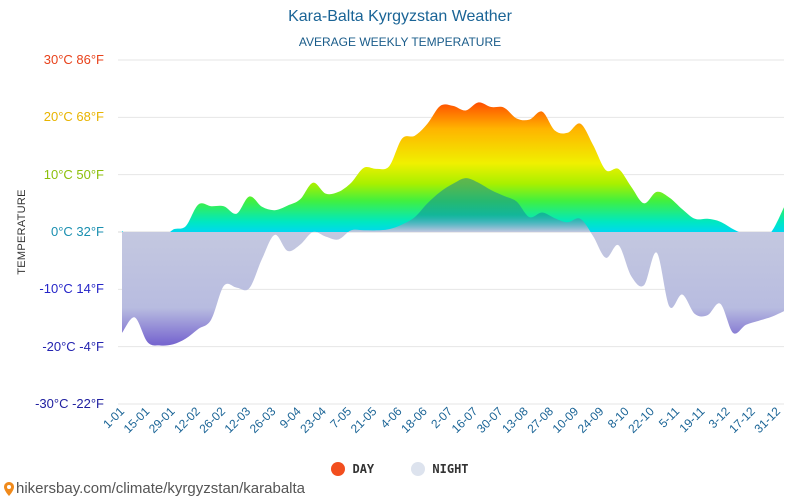 The image size is (800, 500). I want to click on x-tick-label: 17-12, so click(742, 420).